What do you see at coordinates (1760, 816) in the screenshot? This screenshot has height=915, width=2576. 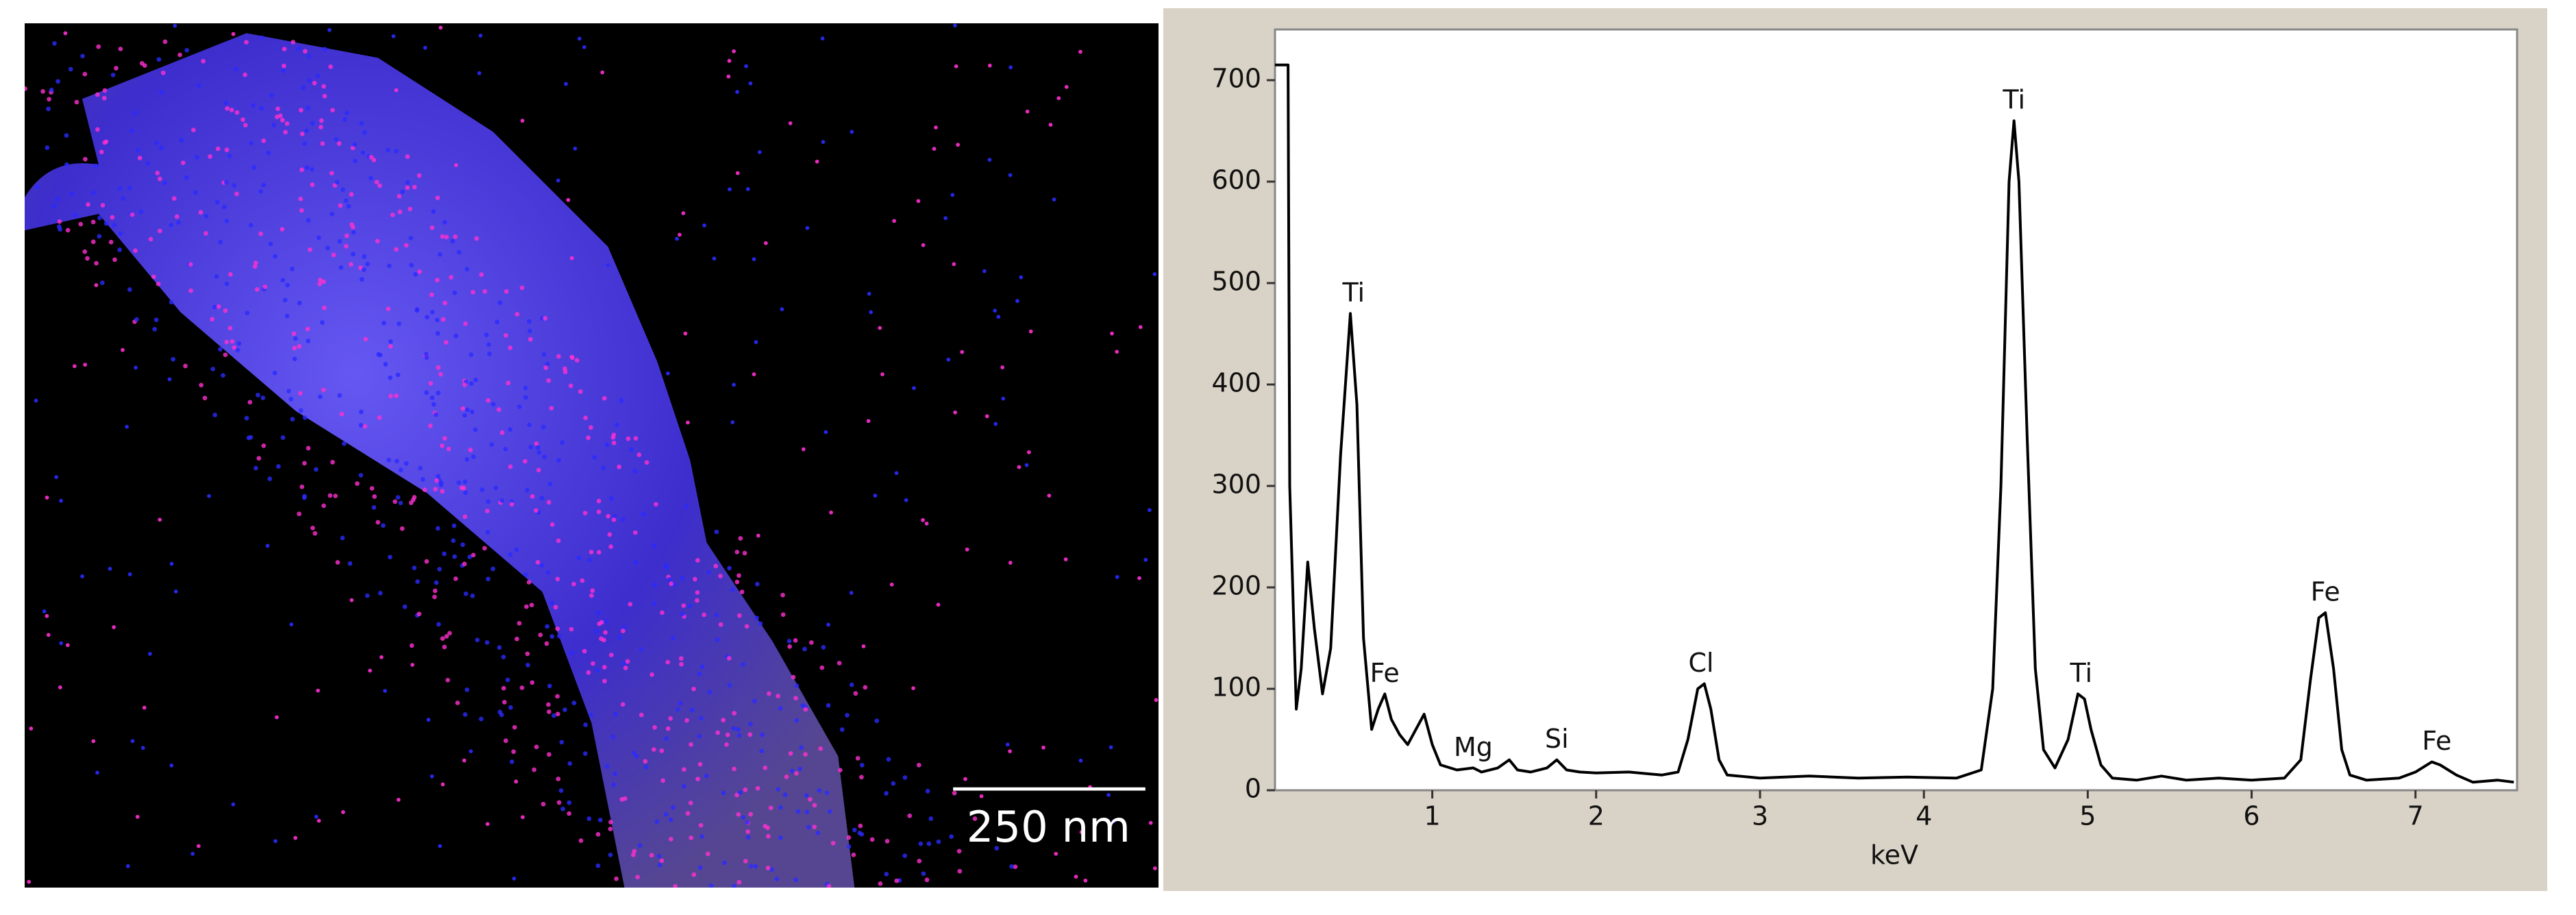 I see `x-tick-label: 3` at bounding box center [1760, 816].